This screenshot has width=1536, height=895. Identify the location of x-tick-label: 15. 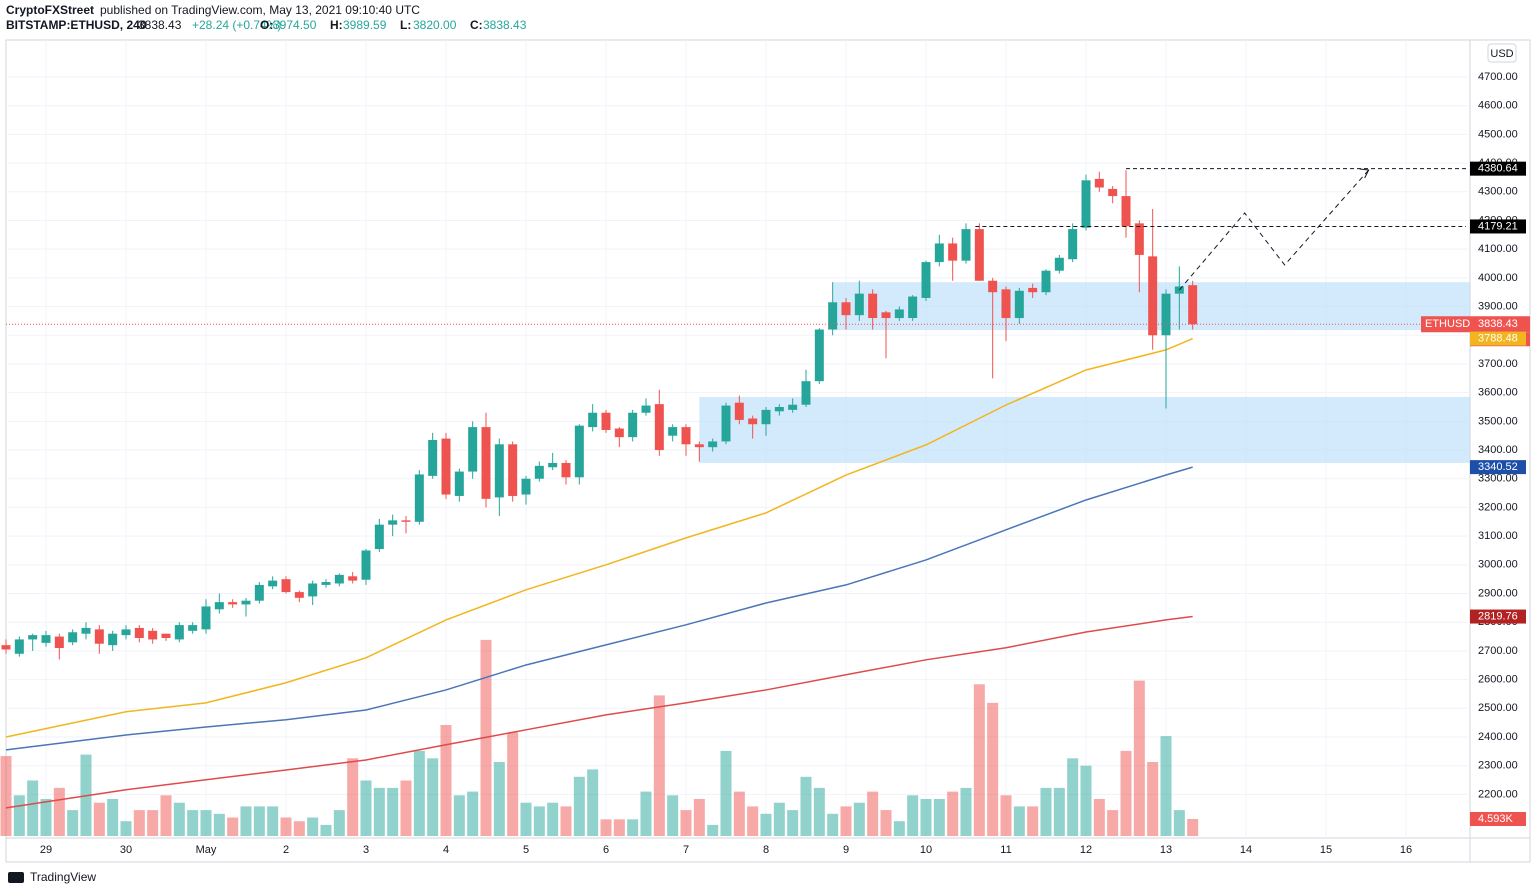
(1326, 850).